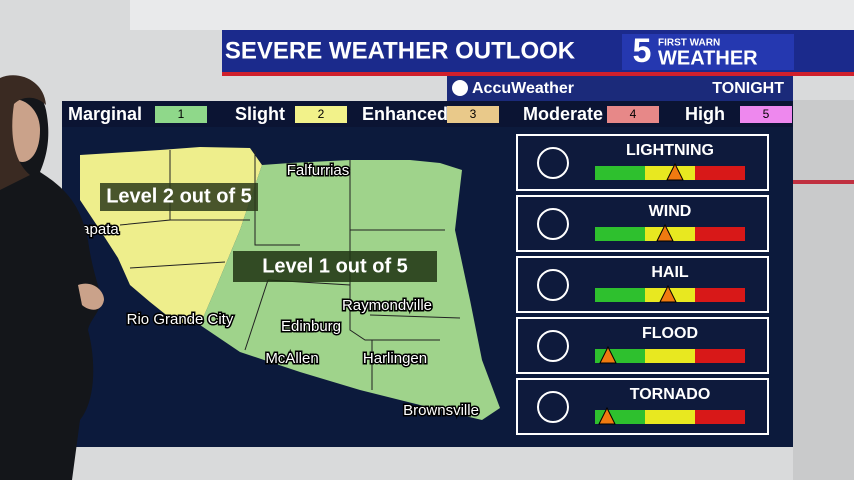 The height and width of the screenshot is (480, 854). I want to click on threat-name: LIGHTNING, so click(670, 150).